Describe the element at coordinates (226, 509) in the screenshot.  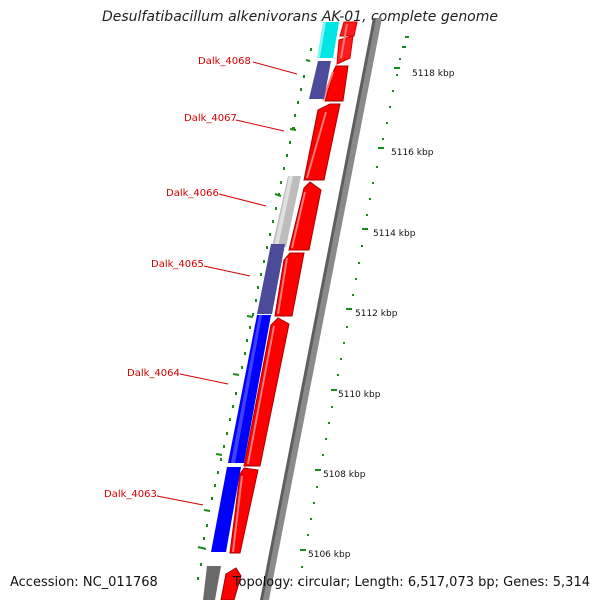
I see `cds-blue` at that location.